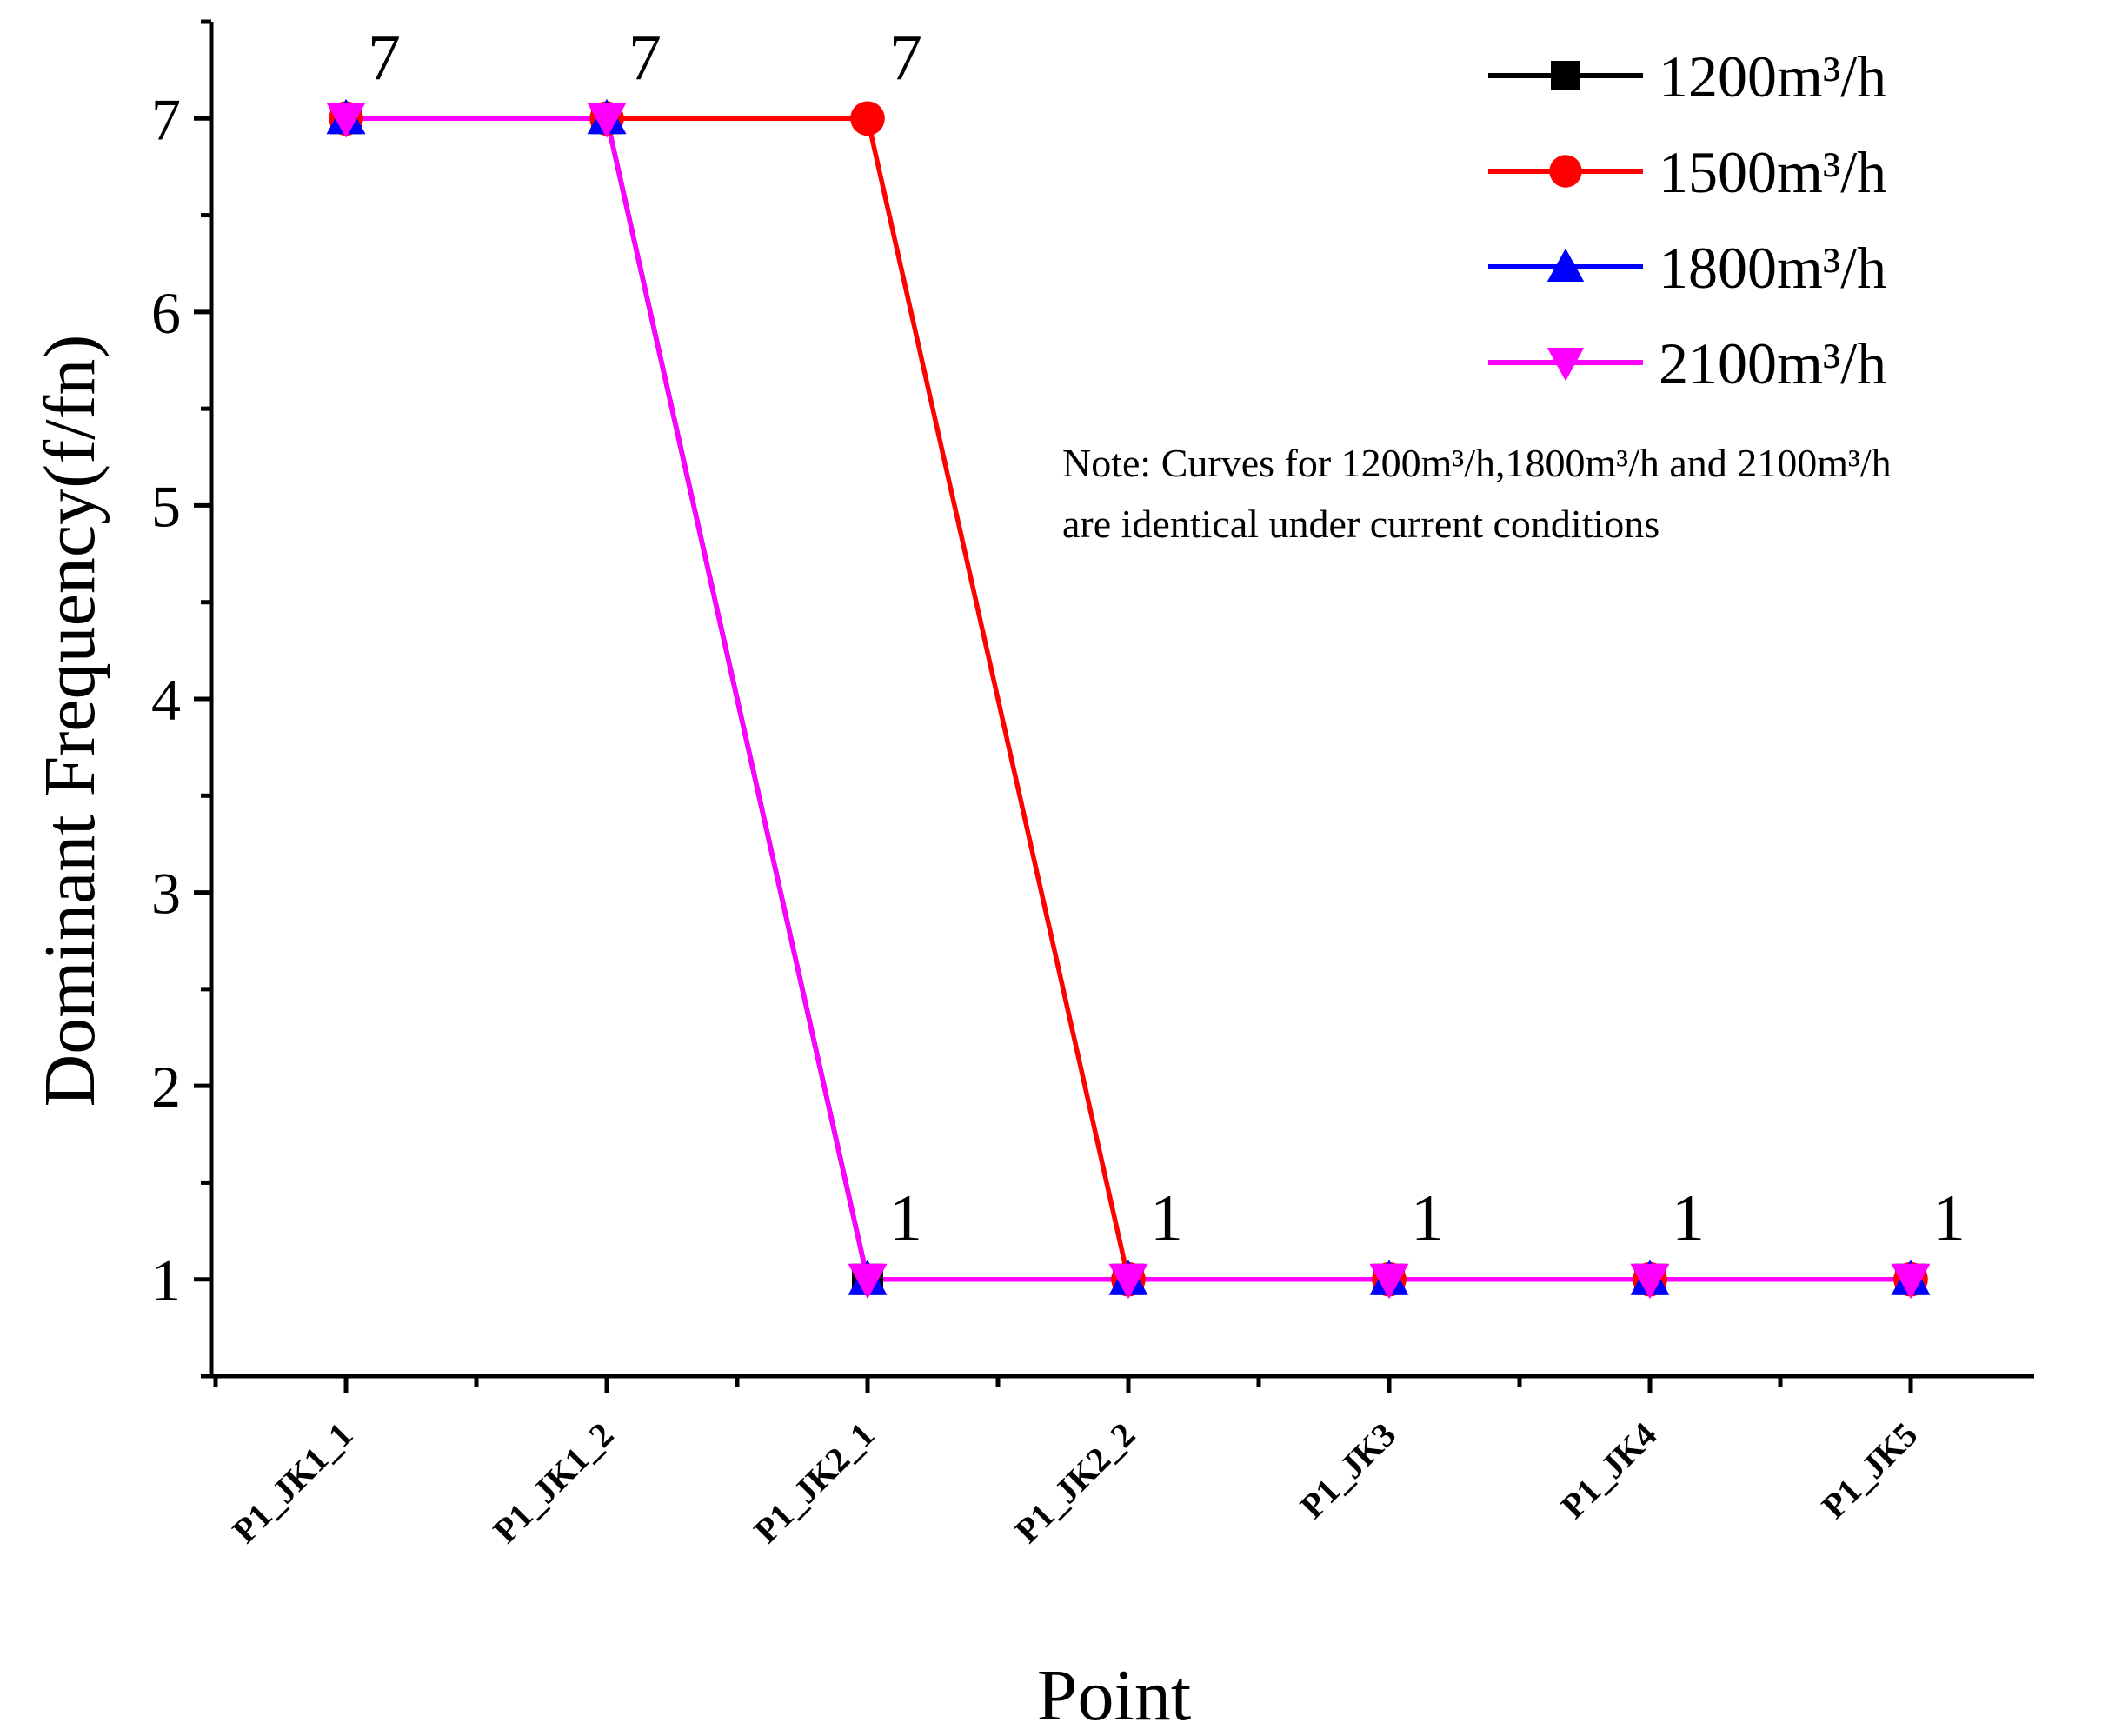 The width and height of the screenshot is (2115, 1736). What do you see at coordinates (1687, 219) in the screenshot?
I see `legend: 1200m³/h 1500m³/h 1800m³/h 2100m³/h` at bounding box center [1687, 219].